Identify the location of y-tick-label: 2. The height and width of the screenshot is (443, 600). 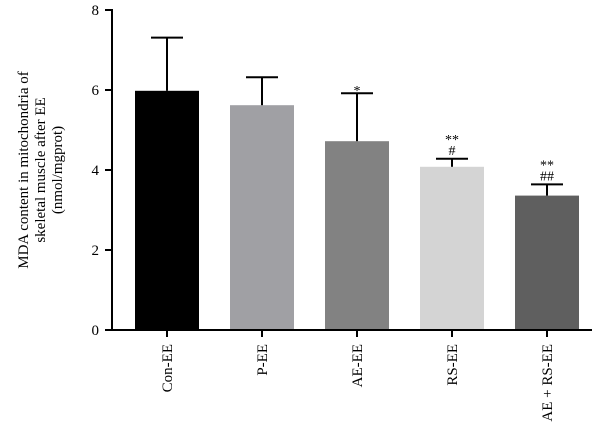
(96, 251).